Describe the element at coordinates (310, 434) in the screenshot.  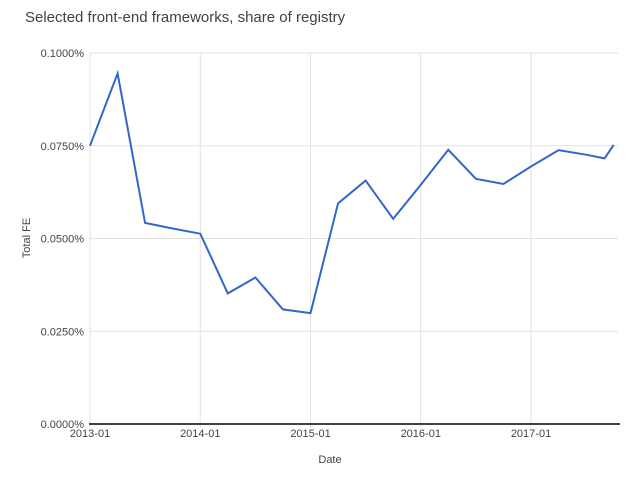
I see `x-tick-label: 2015-01` at that location.